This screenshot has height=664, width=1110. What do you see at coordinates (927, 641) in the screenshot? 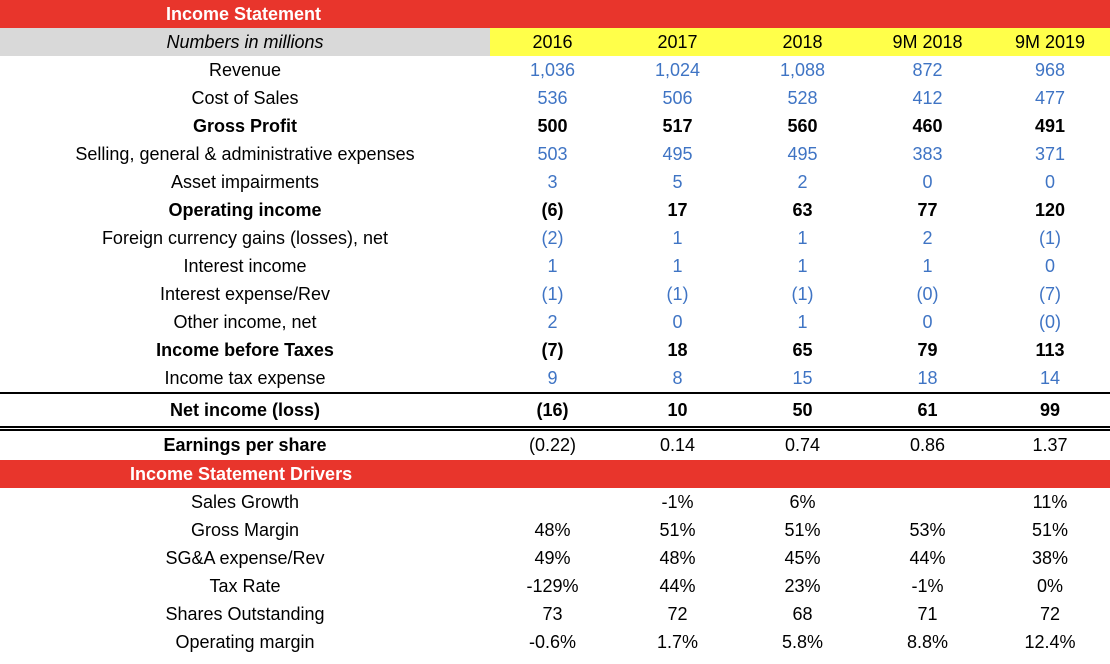
I see `cell-value: 8.8%` at bounding box center [927, 641].